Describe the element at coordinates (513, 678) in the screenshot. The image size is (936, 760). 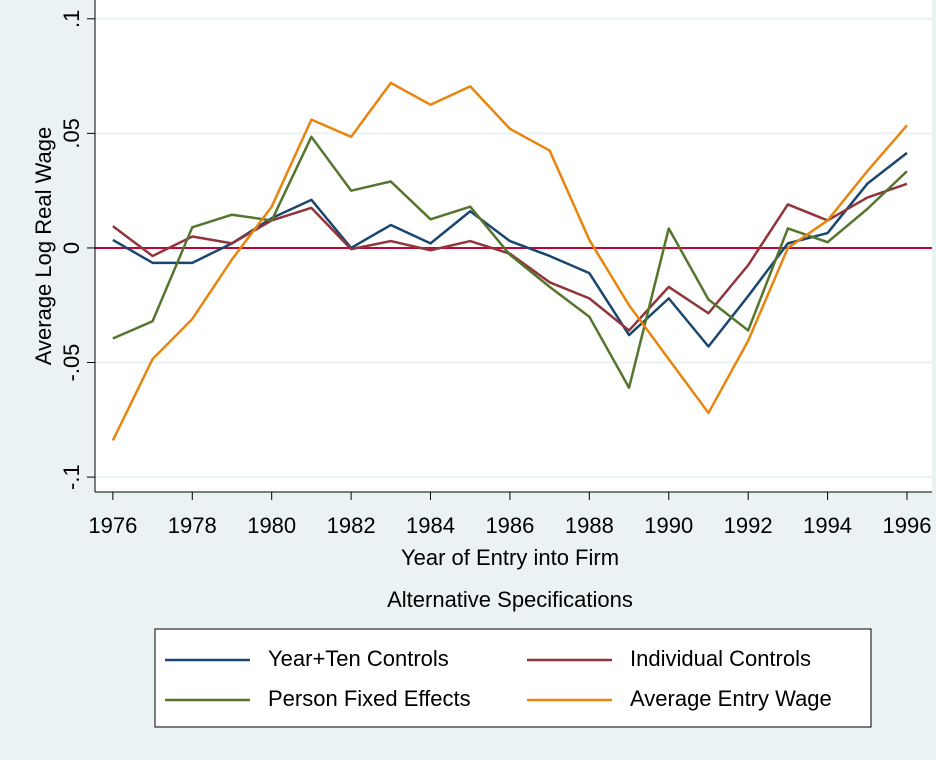
I see `legend-box` at that location.